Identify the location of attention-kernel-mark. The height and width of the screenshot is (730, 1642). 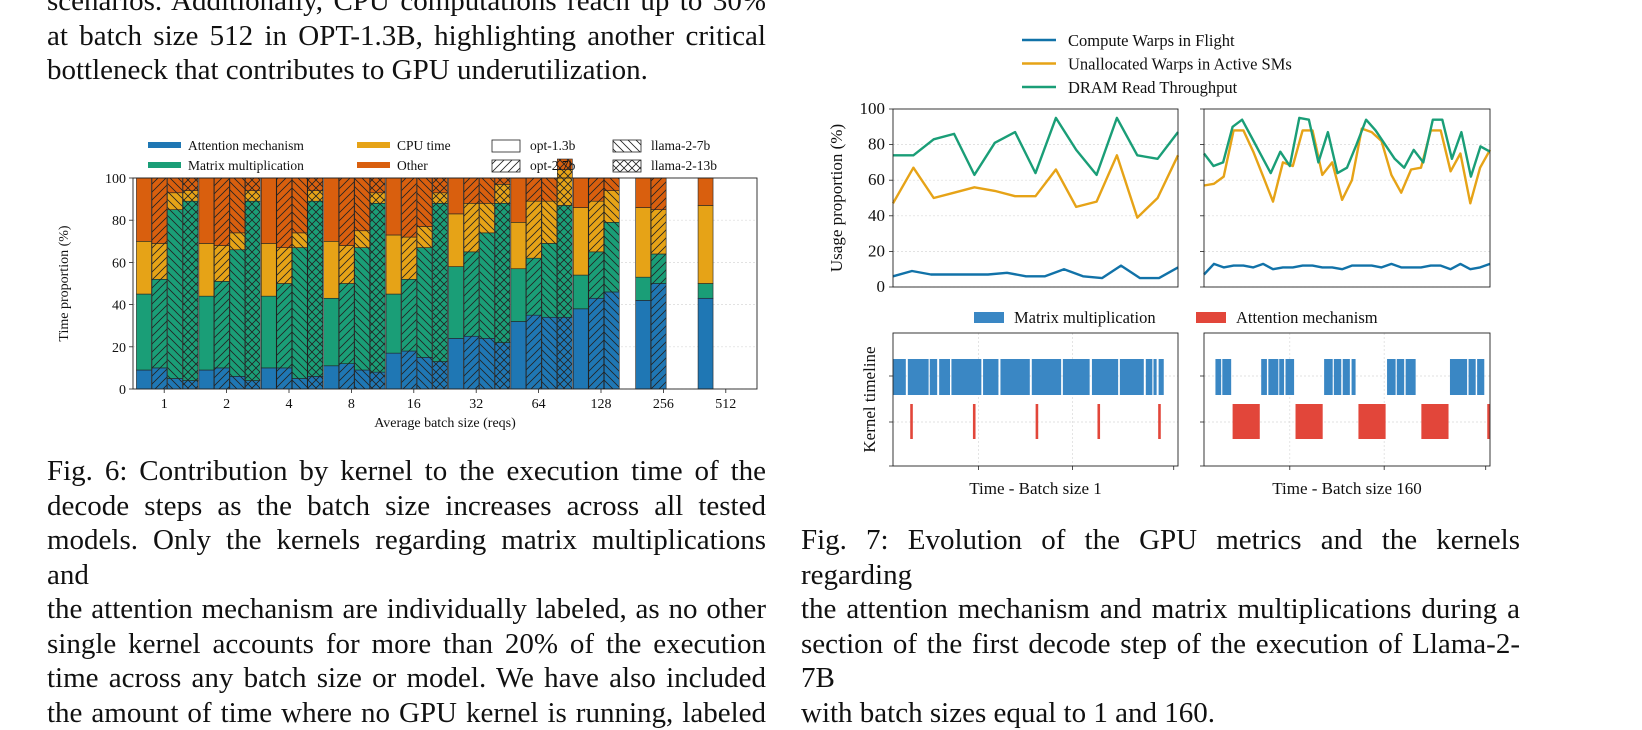
(974, 421).